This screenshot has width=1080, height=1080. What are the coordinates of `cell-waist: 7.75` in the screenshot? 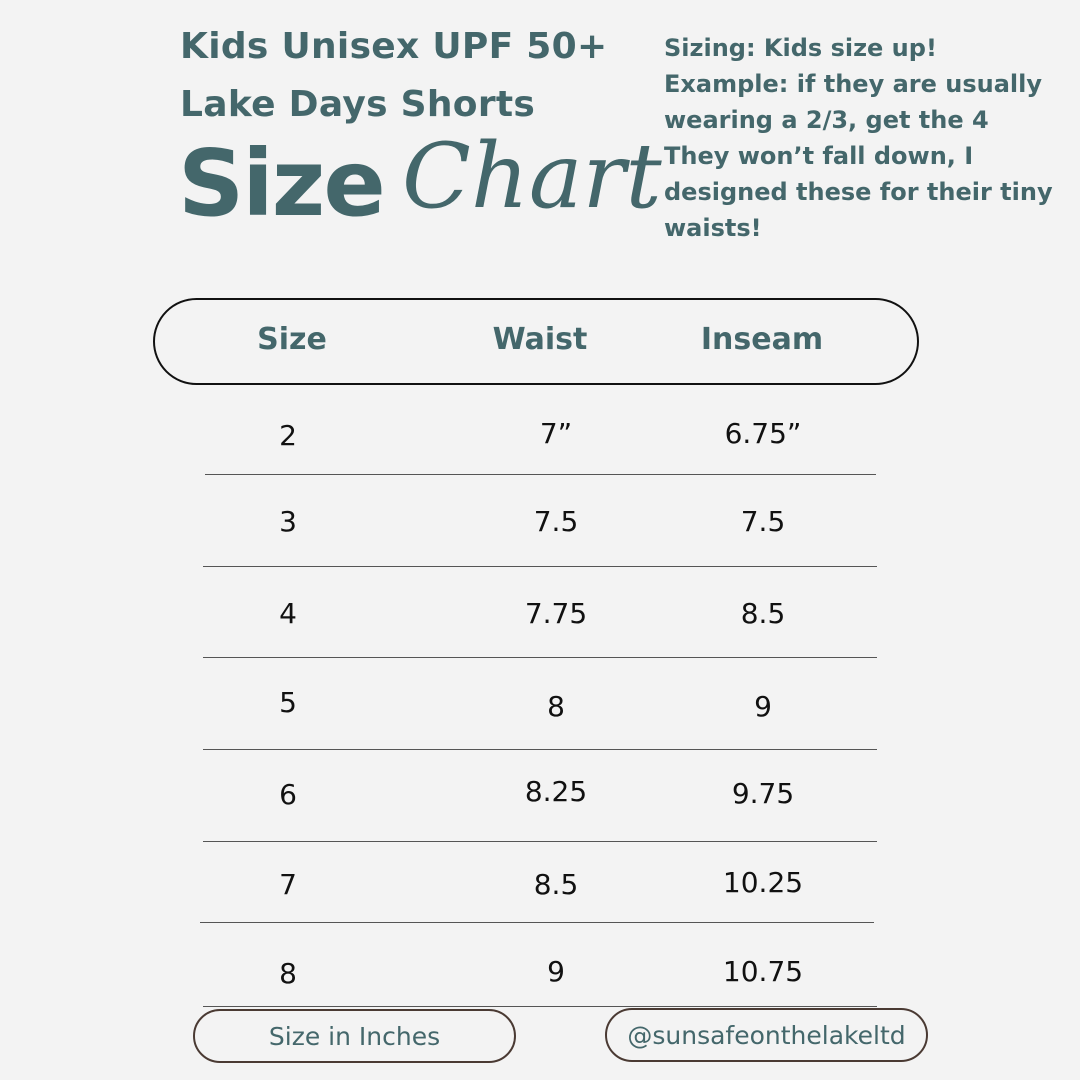 It's located at (556, 613).